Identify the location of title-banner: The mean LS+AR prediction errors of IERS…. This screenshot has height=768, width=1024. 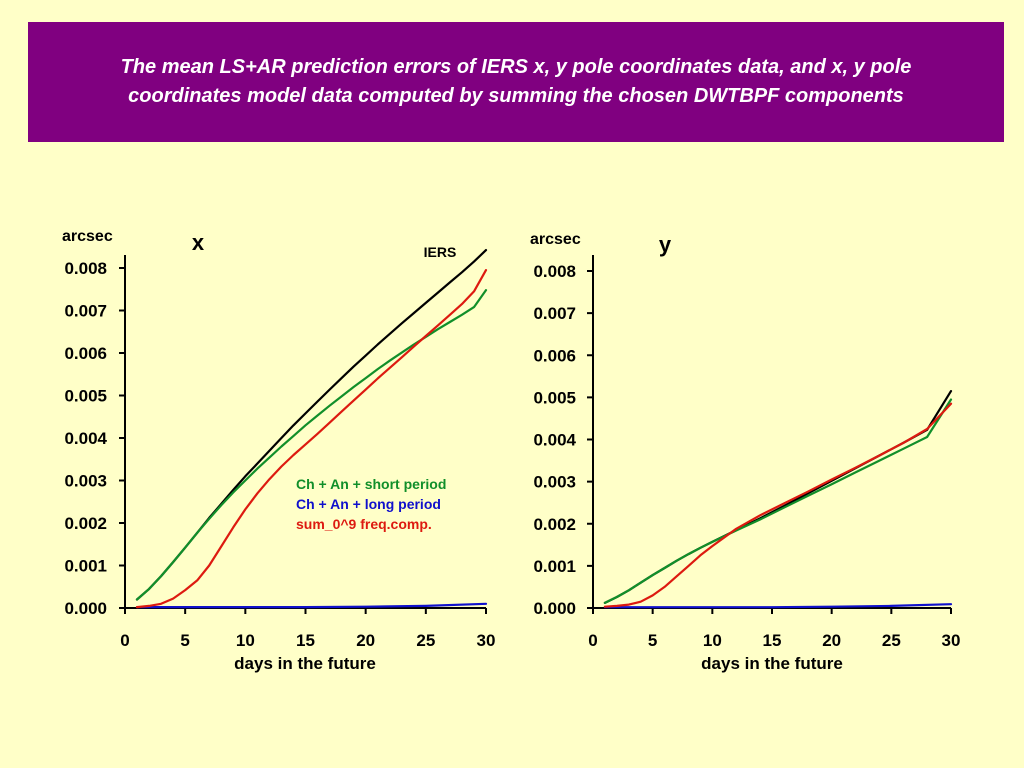
(516, 82).